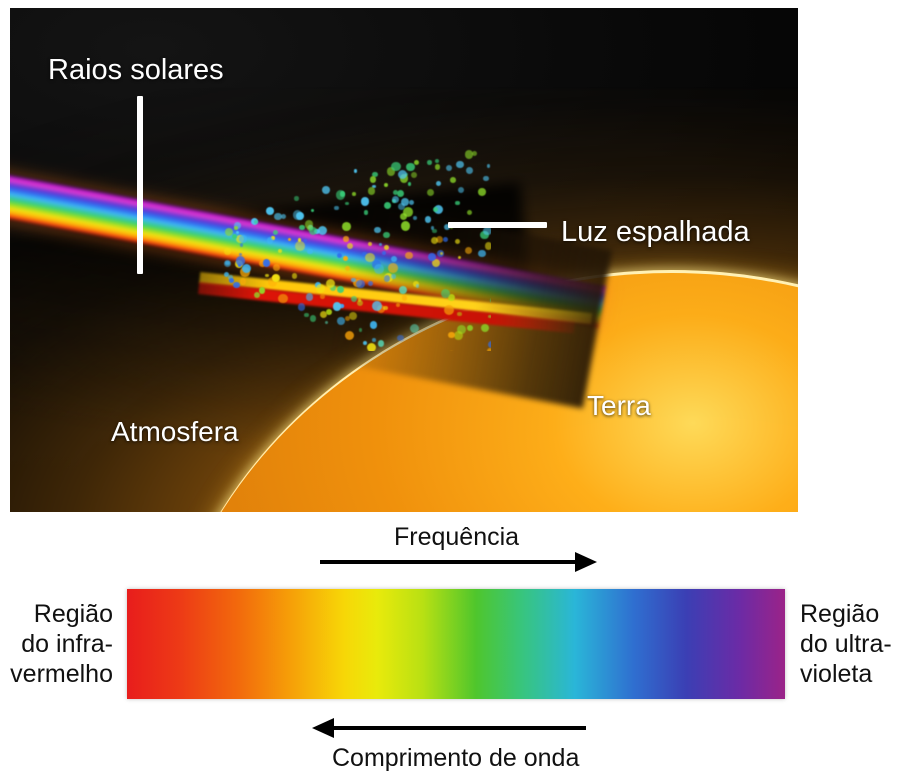 This screenshot has width=901, height=776. Describe the element at coordinates (175, 431) in the screenshot. I see `label-atmosphere: Atmosfera` at that location.